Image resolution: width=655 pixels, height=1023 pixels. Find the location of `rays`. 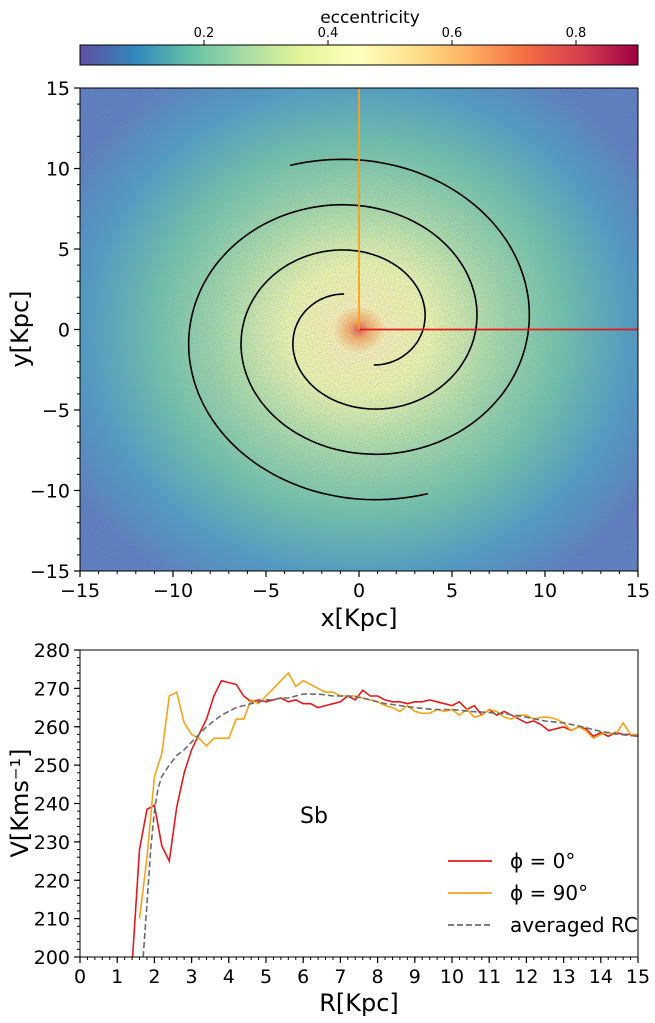

rays is located at coordinates (498, 209).